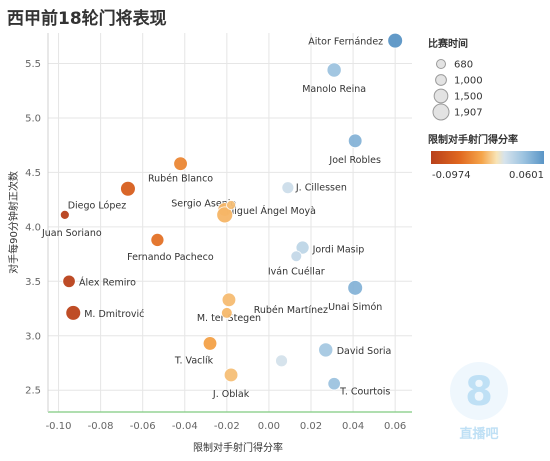  Describe the element at coordinates (33, 282) in the screenshot. I see `y-tick-label: 3.5` at that location.